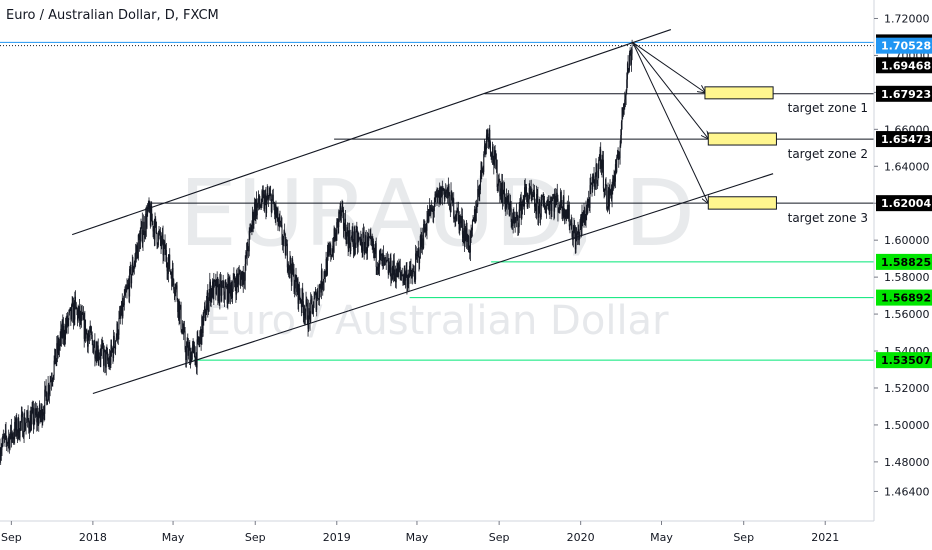 This screenshot has height=550, width=932. I want to click on target-zone-box, so click(742, 139).